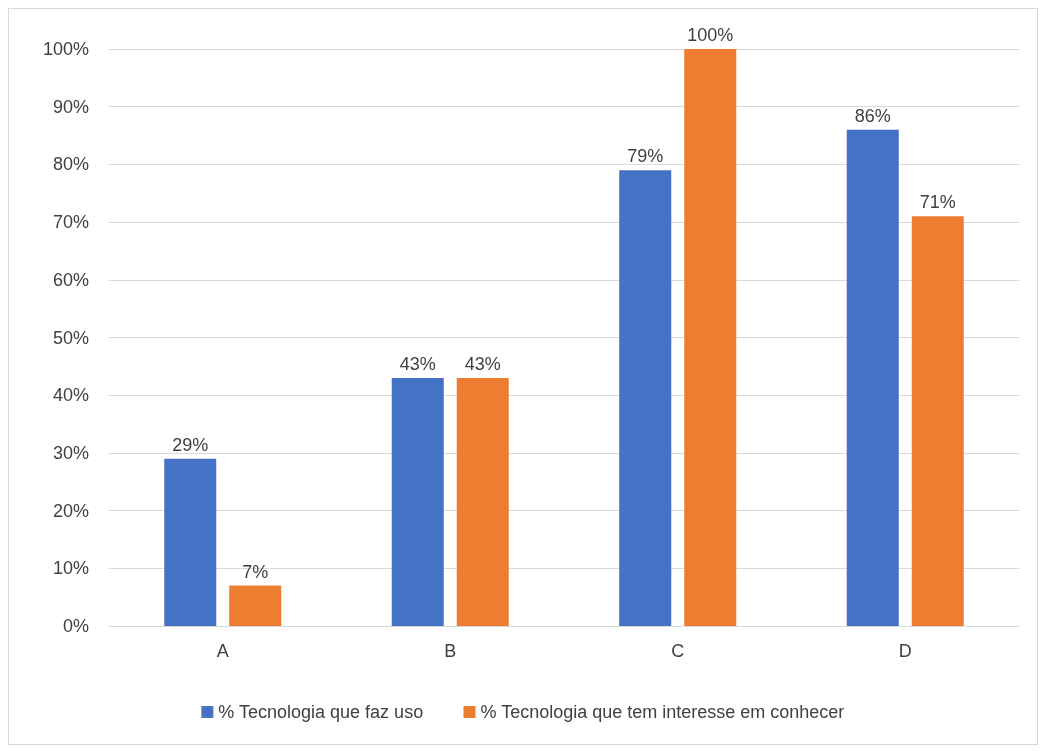 This screenshot has width=1046, height=753. I want to click on data-label: 100%, so click(710, 35).